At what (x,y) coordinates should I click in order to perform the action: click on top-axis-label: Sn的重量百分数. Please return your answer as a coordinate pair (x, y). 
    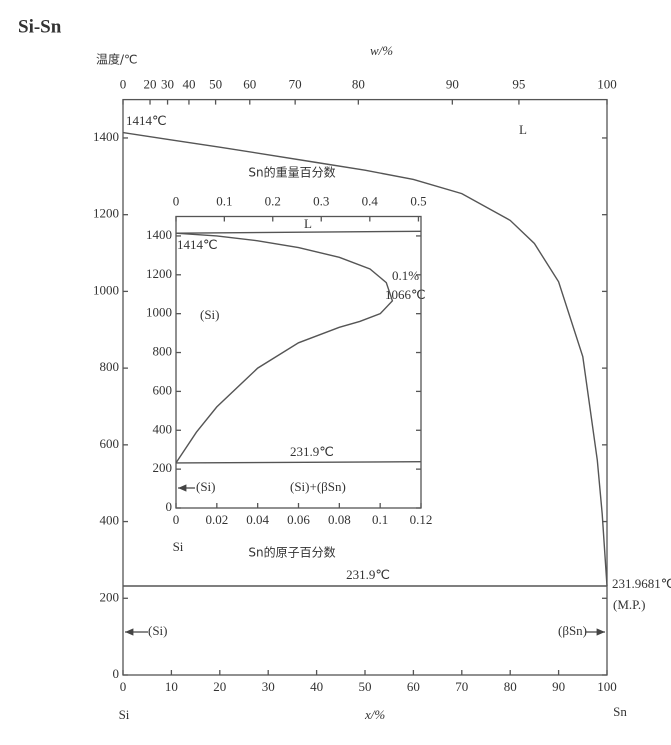
    Looking at the image, I should click on (291, 172).